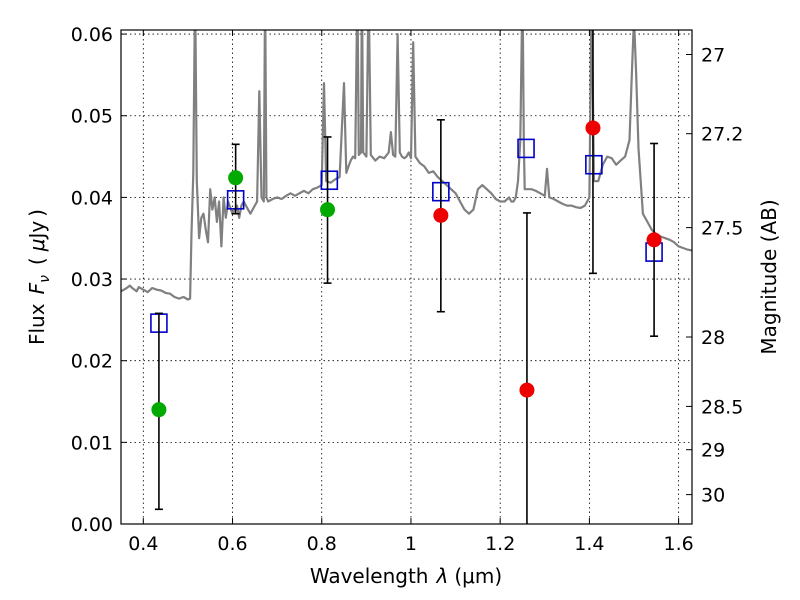 The width and height of the screenshot is (800, 600). I want to click on y-tick-label: 0.01, so click(92, 443).